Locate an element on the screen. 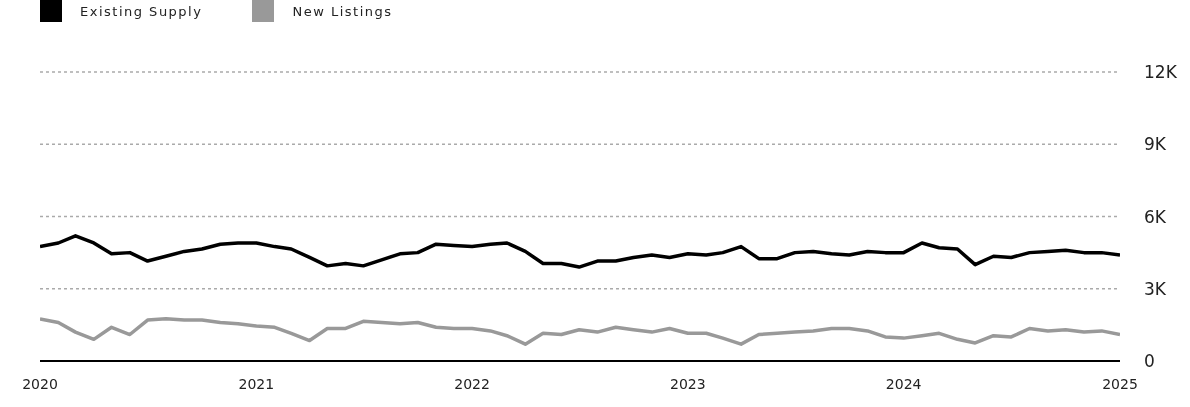 This screenshot has width=1190, height=407. y-tick-label: 9K is located at coordinates (1155, 144).